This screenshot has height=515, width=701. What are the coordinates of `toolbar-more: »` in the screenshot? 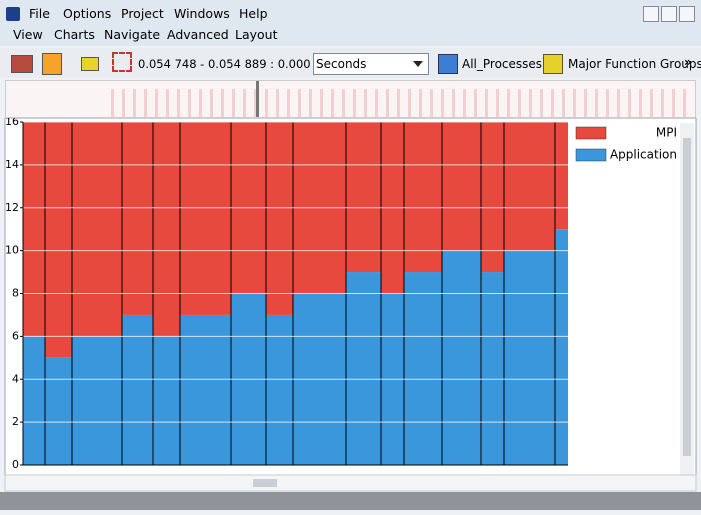 It's located at (688, 62).